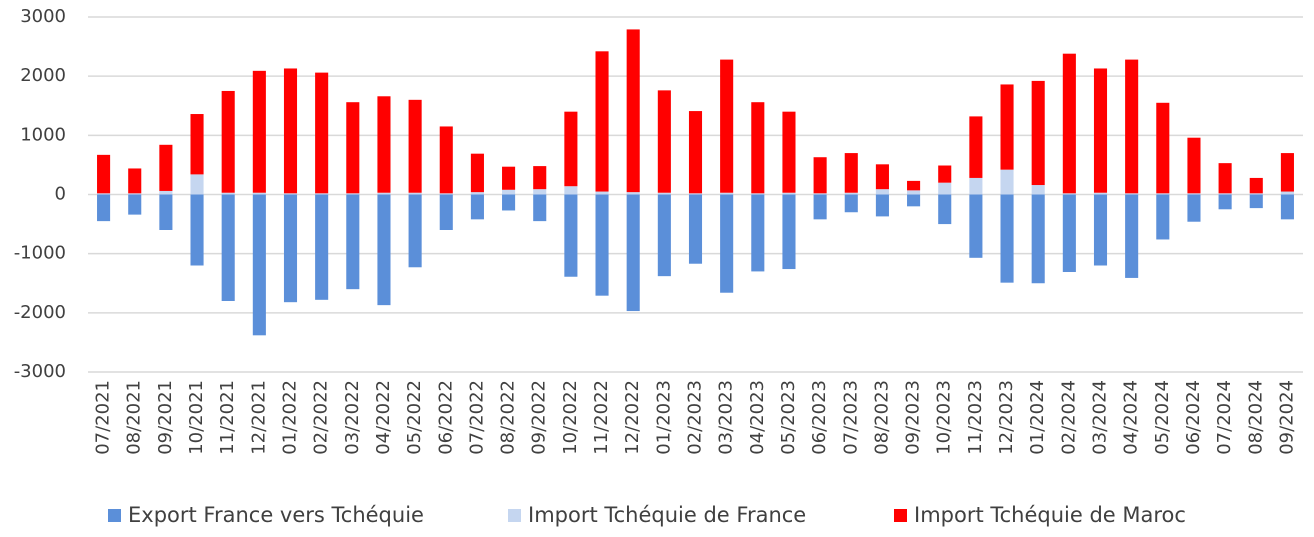 The image size is (1314, 537). I want to click on x-tick-label: 03/2023, so click(726, 417).